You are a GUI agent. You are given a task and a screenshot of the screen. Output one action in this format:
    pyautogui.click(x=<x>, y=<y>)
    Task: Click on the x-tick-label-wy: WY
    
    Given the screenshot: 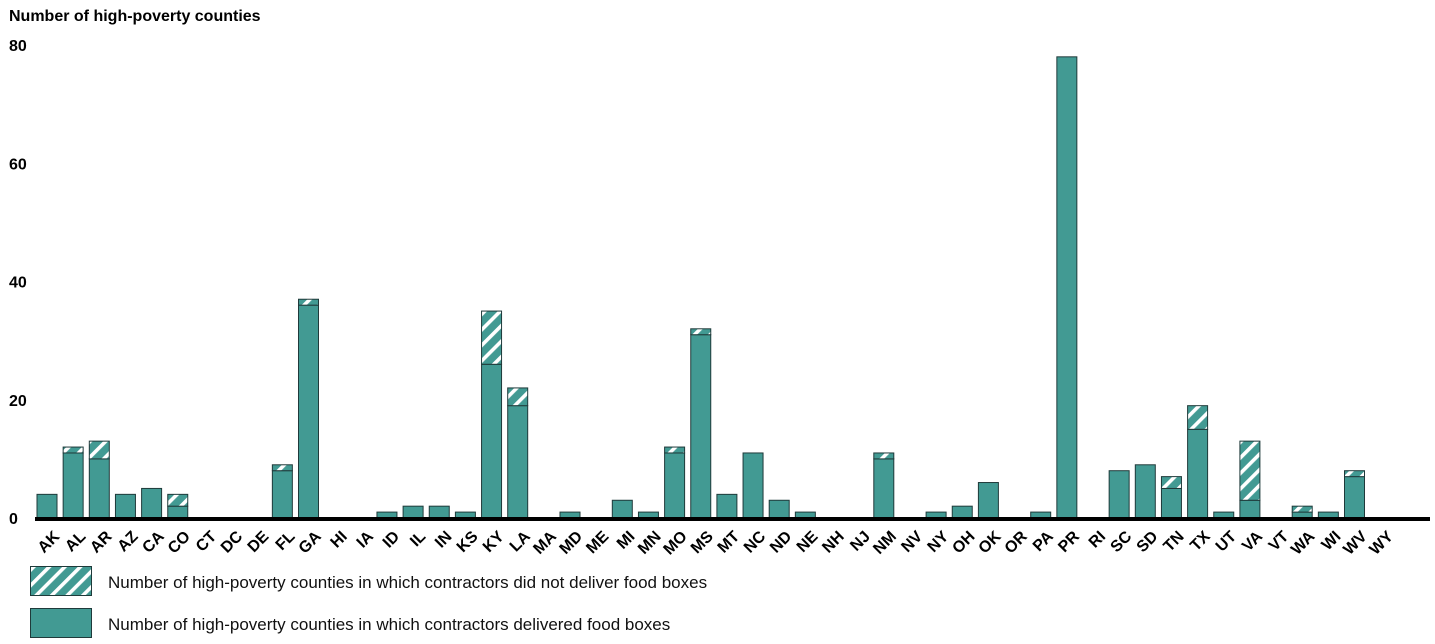 What is the action you would take?
    pyautogui.click(x=1382, y=543)
    